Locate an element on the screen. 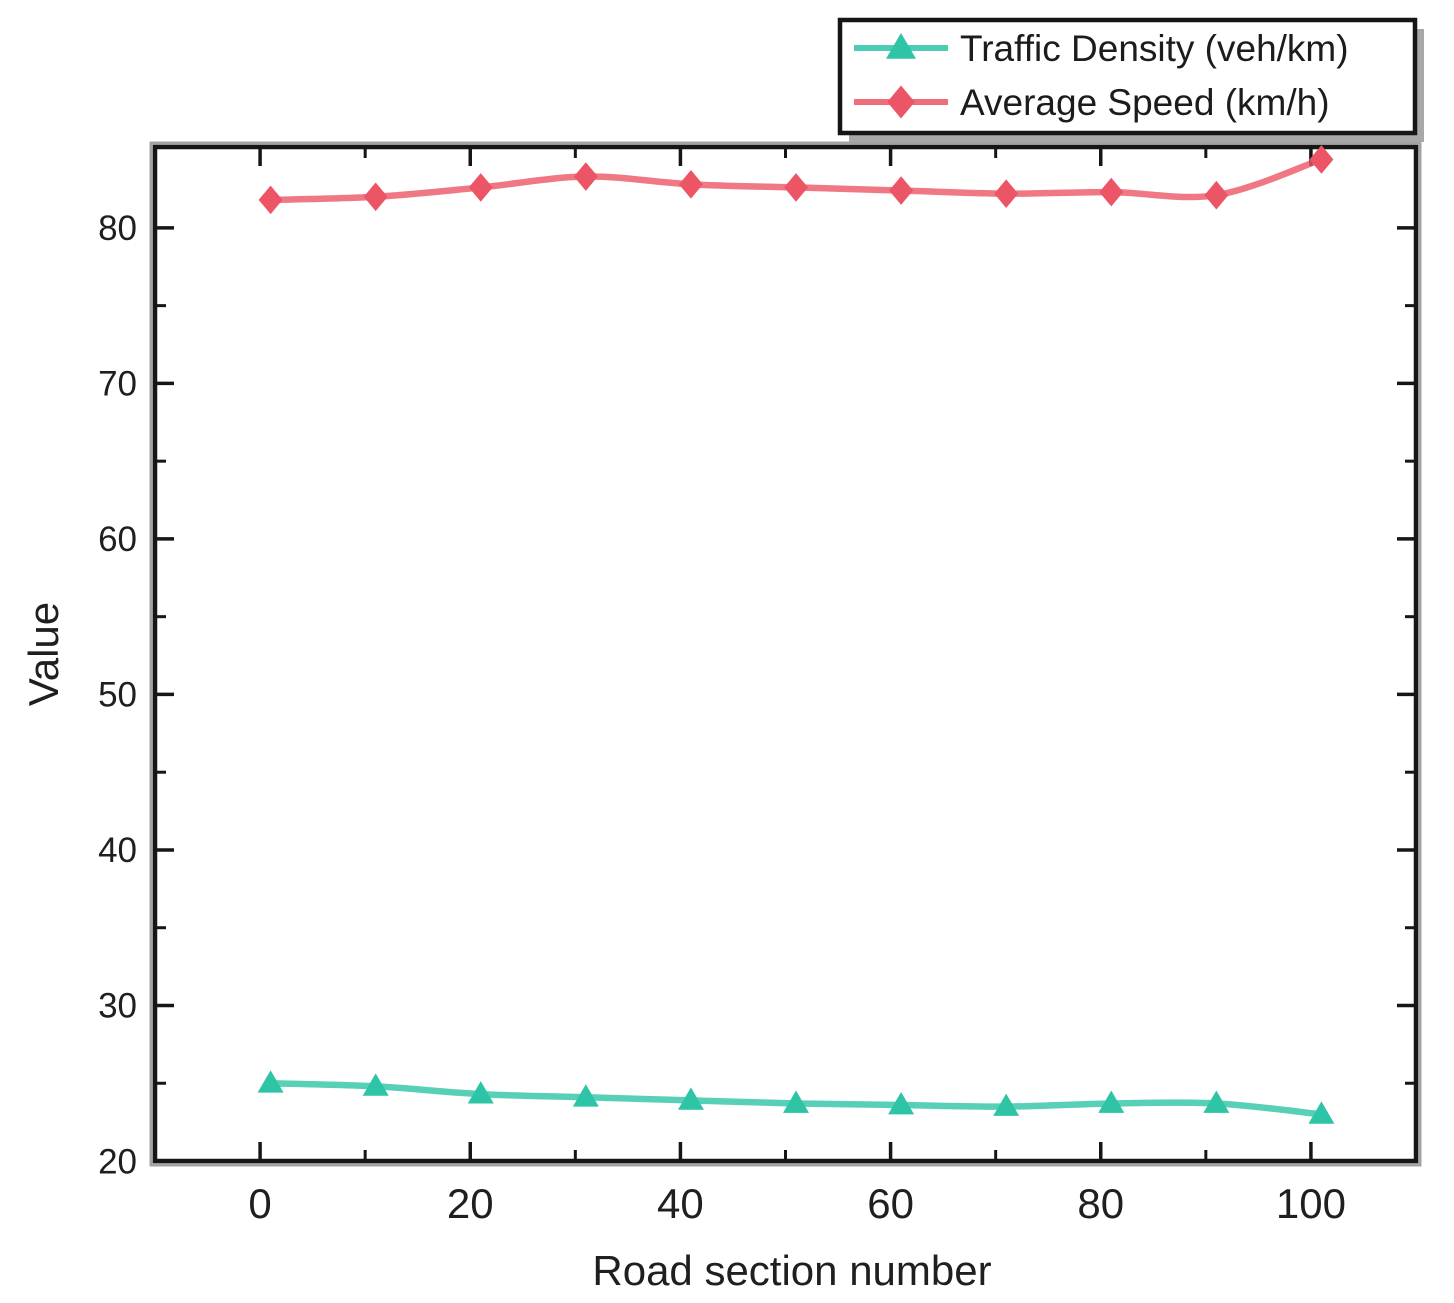  legend-label: Average Speed (km/h) is located at coordinates (1145, 102).